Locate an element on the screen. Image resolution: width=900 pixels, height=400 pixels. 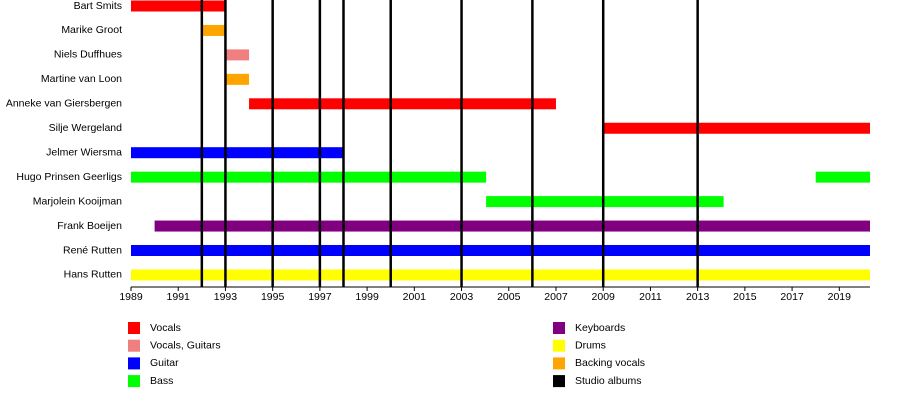
member-label: Marjolein Kooijman is located at coordinates (77, 201).